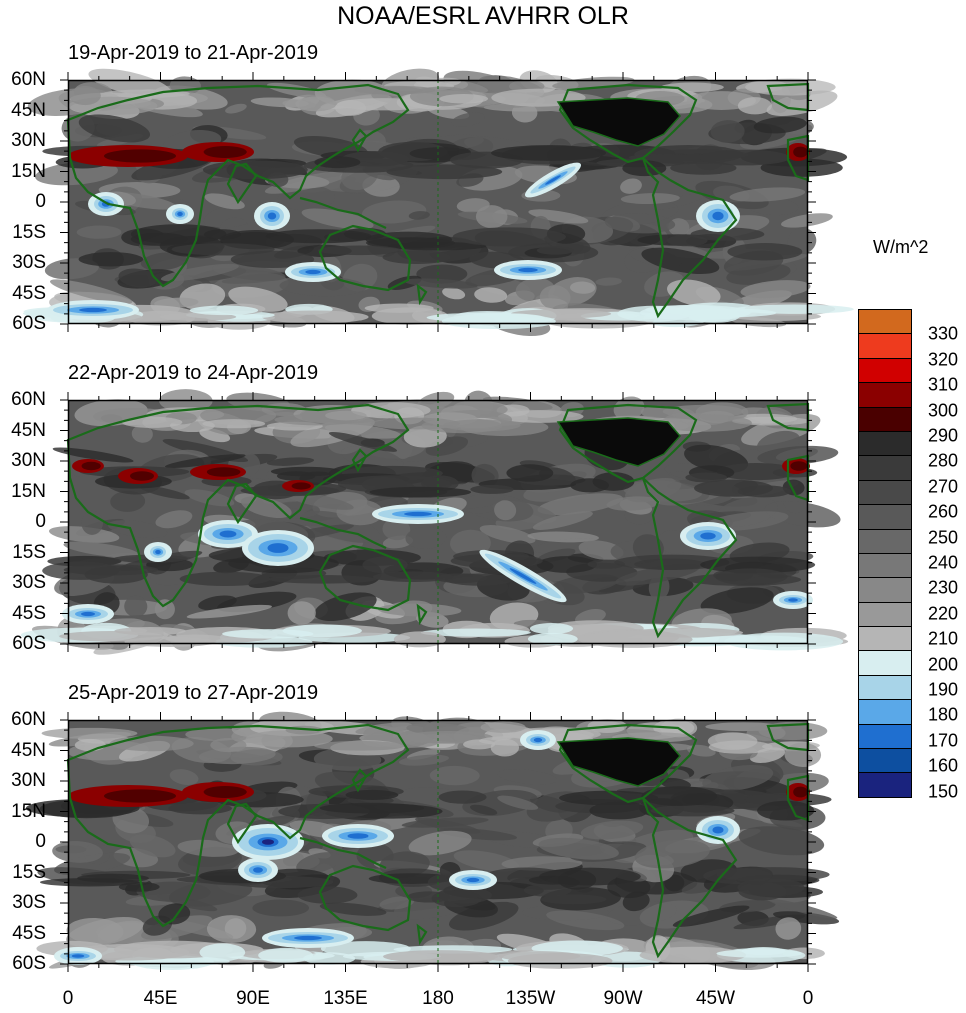 The image size is (966, 1013). Describe the element at coordinates (68, 998) in the screenshot. I see `lon-label: 0` at that location.